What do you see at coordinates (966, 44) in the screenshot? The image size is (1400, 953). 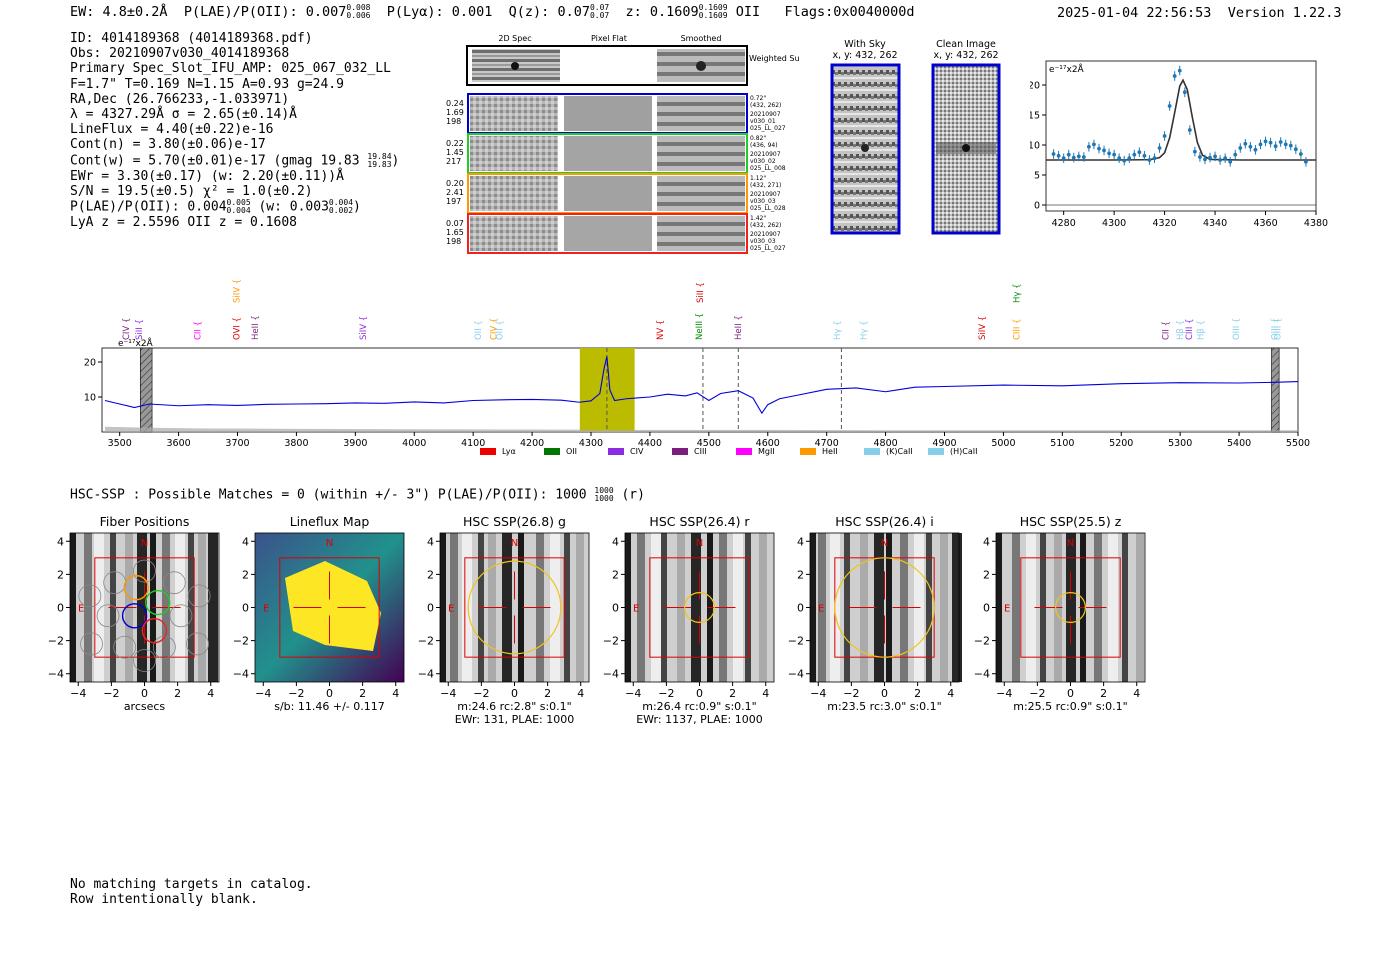 I see `clean-image-title: Clean Image` at bounding box center [966, 44].